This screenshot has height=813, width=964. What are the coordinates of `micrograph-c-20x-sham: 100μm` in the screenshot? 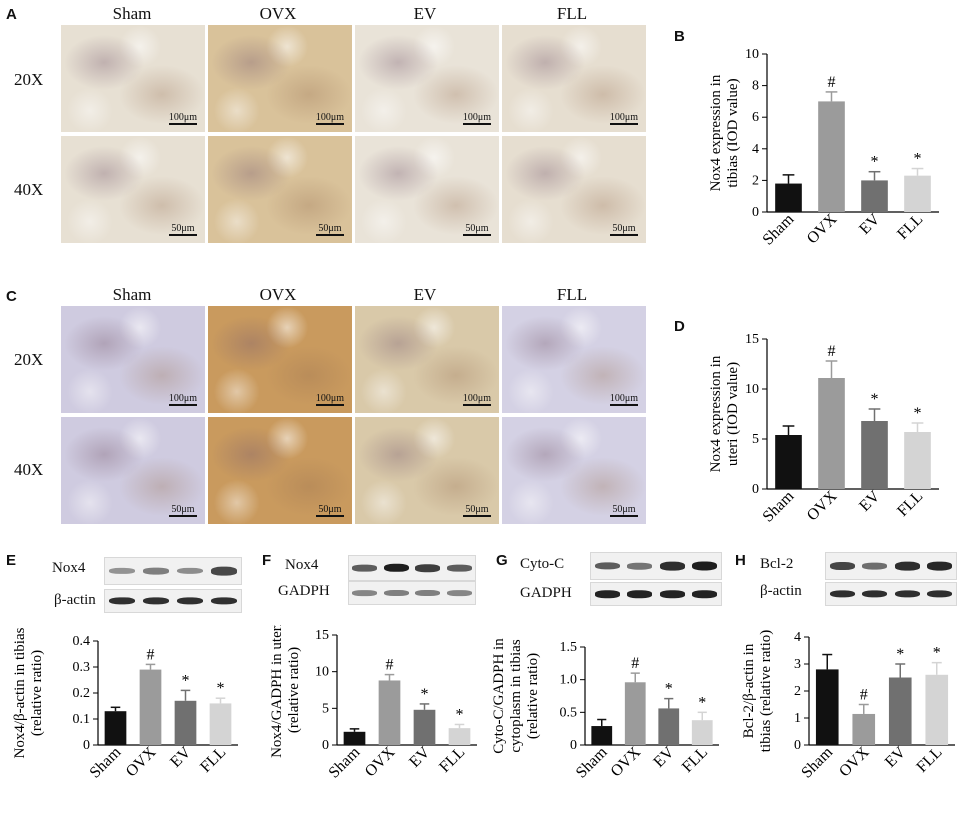 It's located at (133, 359).